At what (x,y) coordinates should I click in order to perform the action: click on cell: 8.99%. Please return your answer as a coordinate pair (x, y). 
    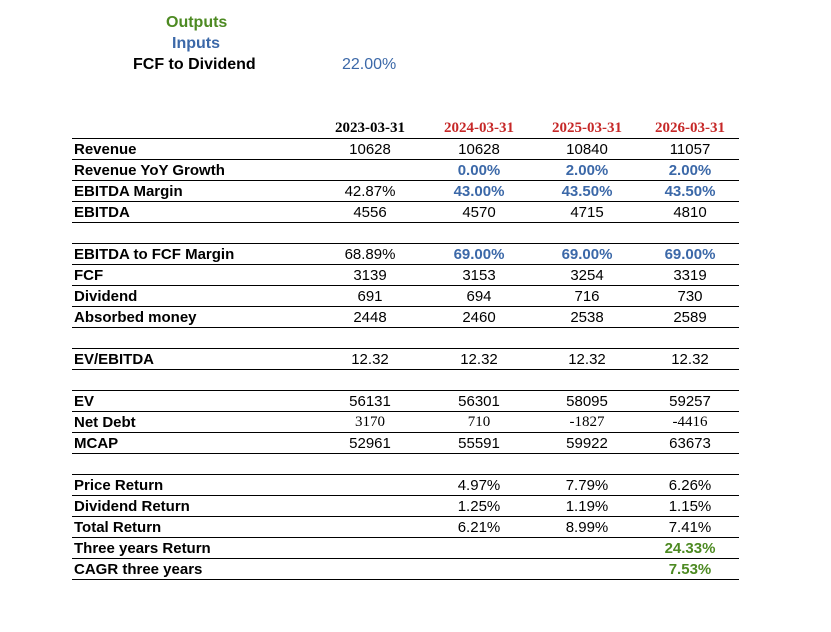
    Looking at the image, I should click on (587, 527).